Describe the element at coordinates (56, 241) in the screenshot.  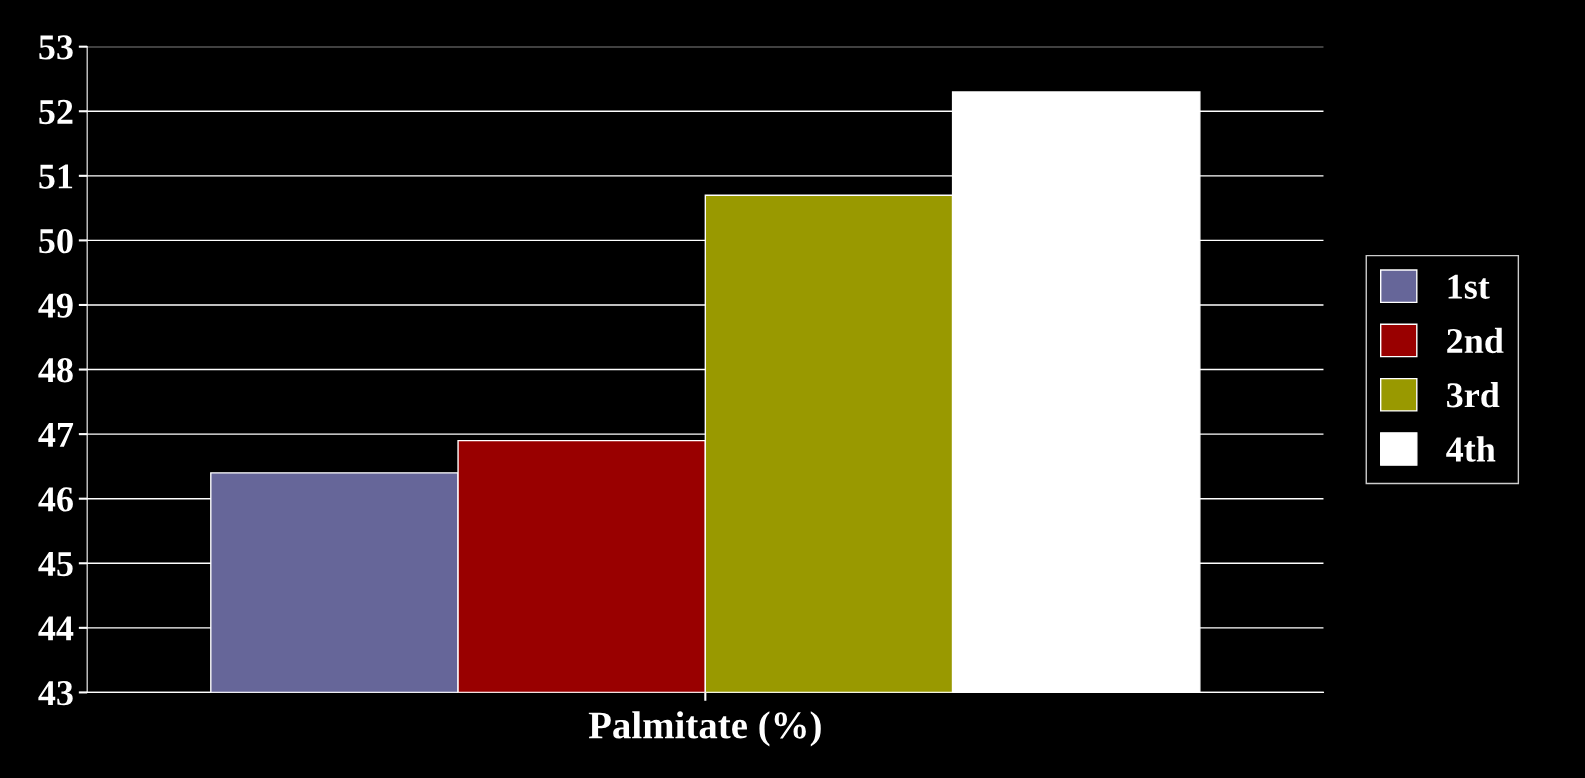
I see `y-tick-label: 50` at that location.